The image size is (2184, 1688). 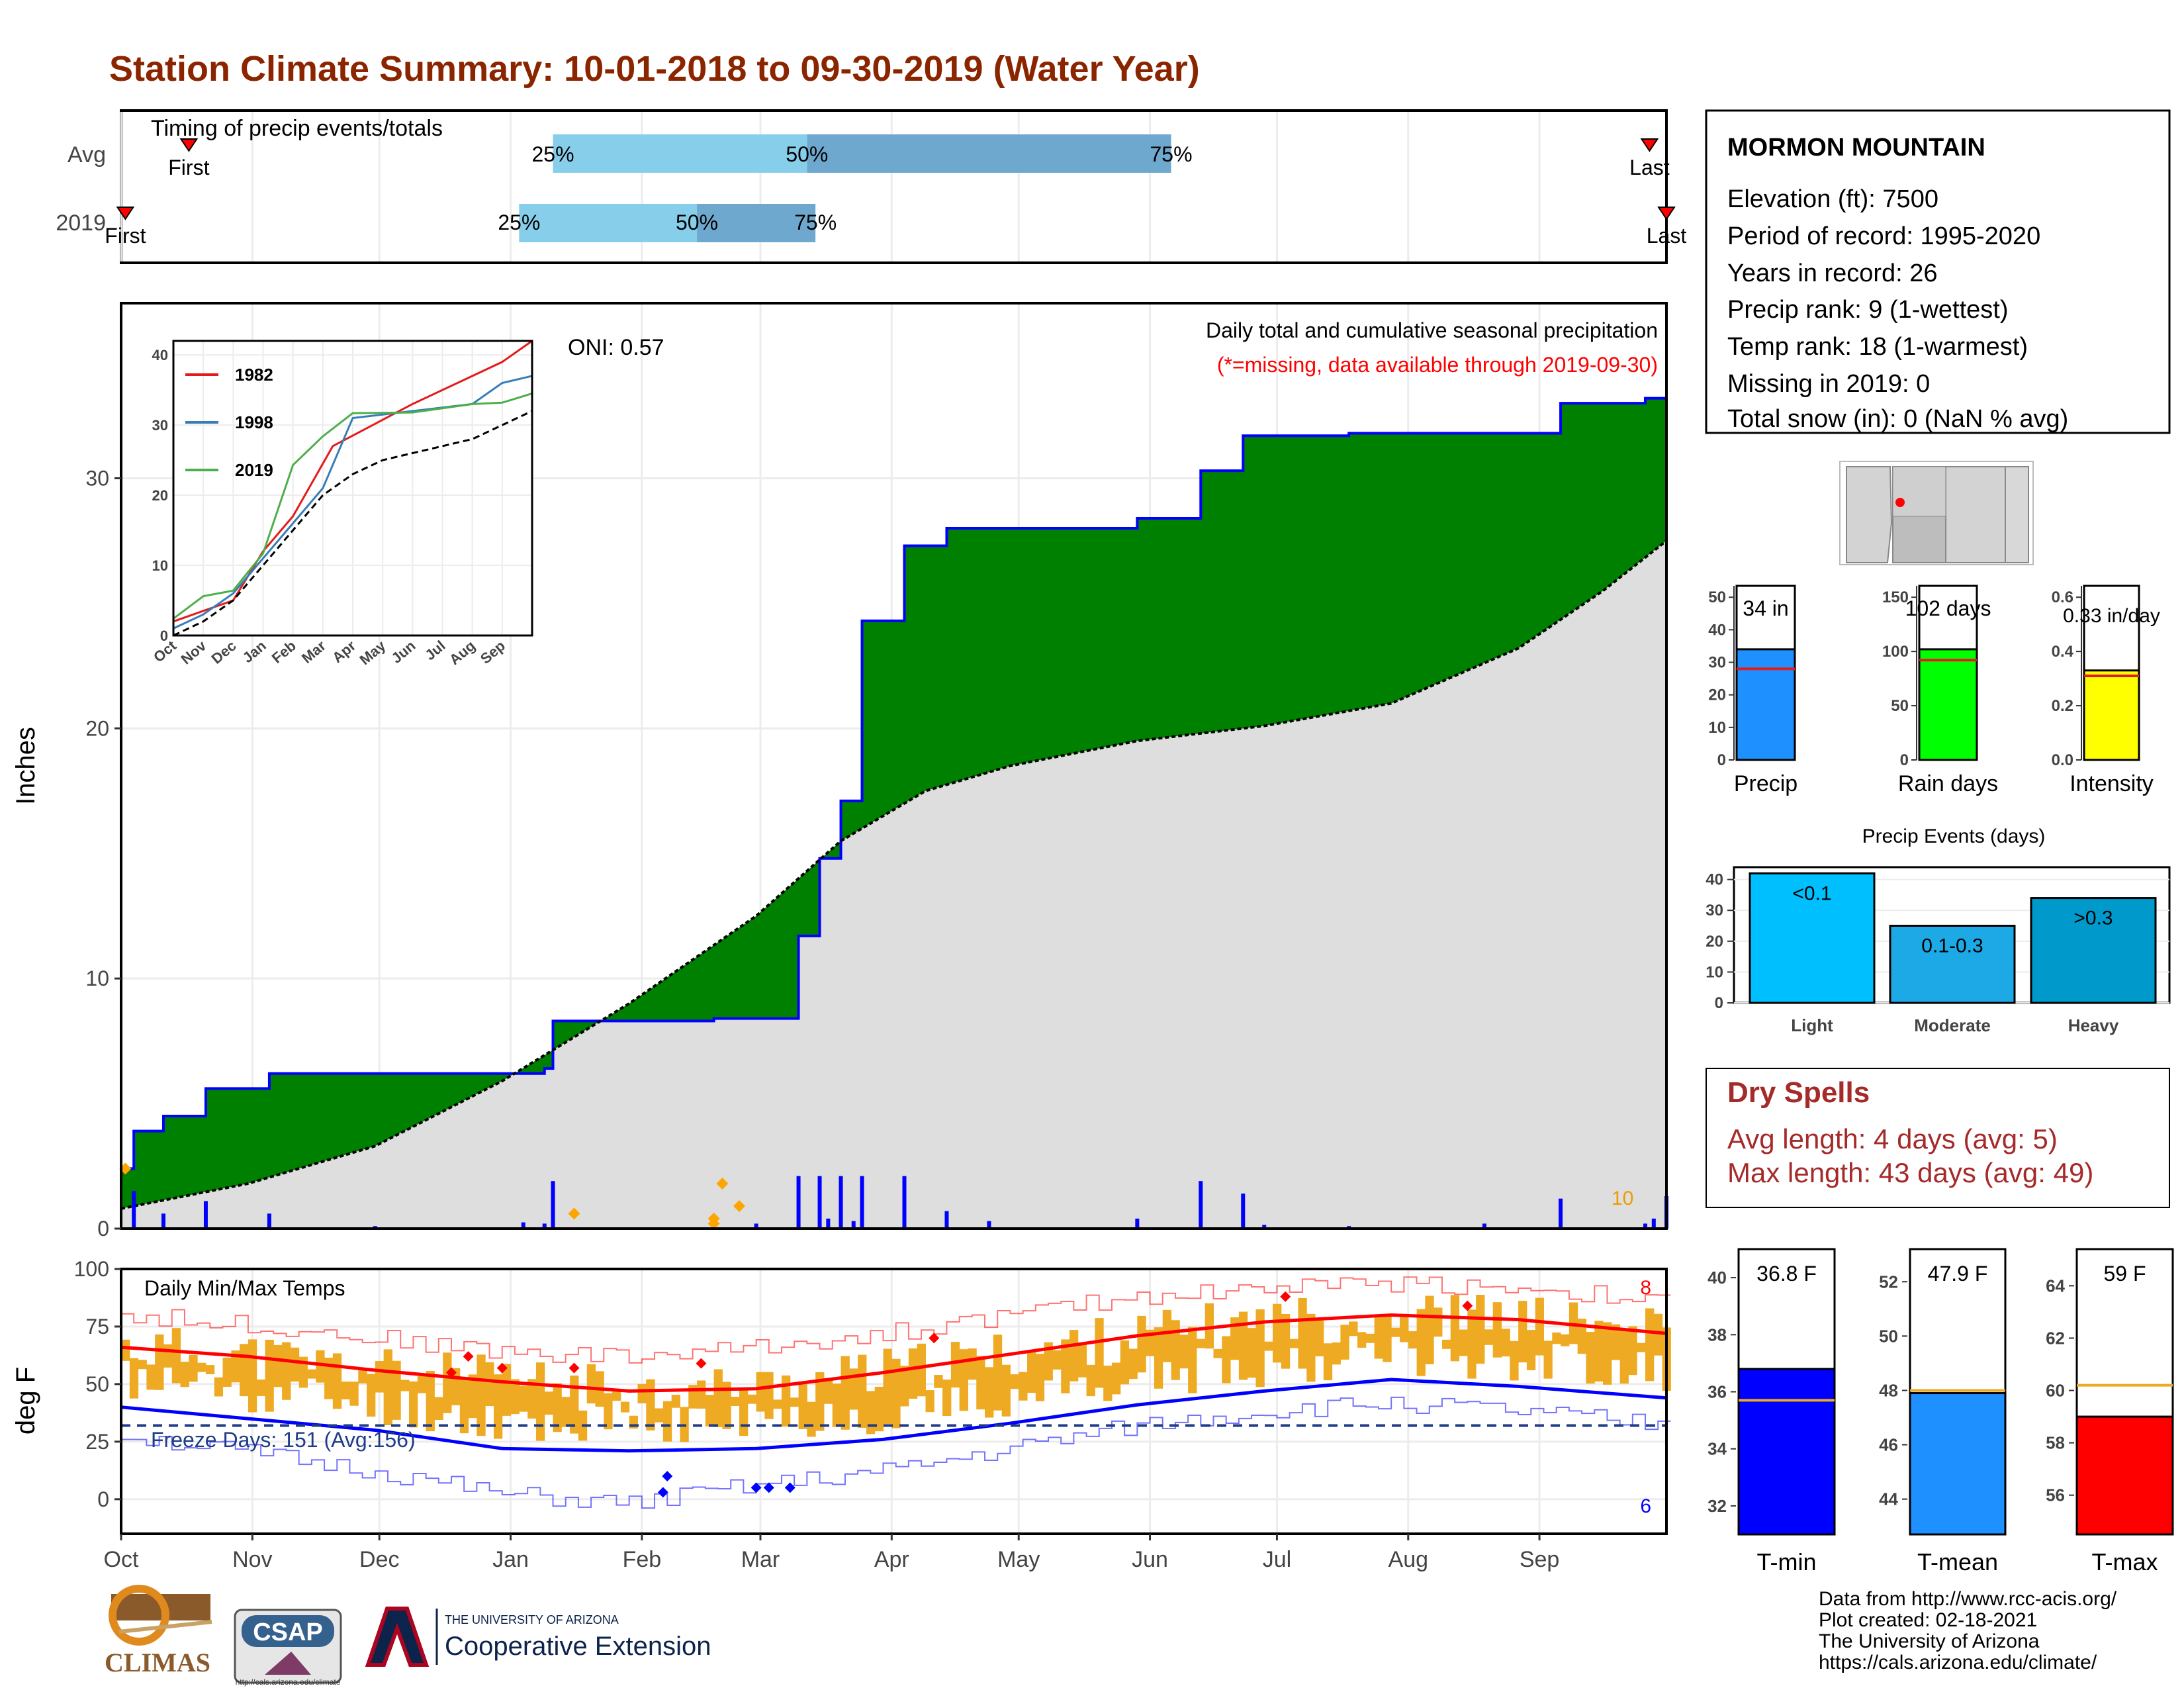 What do you see at coordinates (1649, 167) in the screenshot?
I see `last-event-label: Last` at bounding box center [1649, 167].